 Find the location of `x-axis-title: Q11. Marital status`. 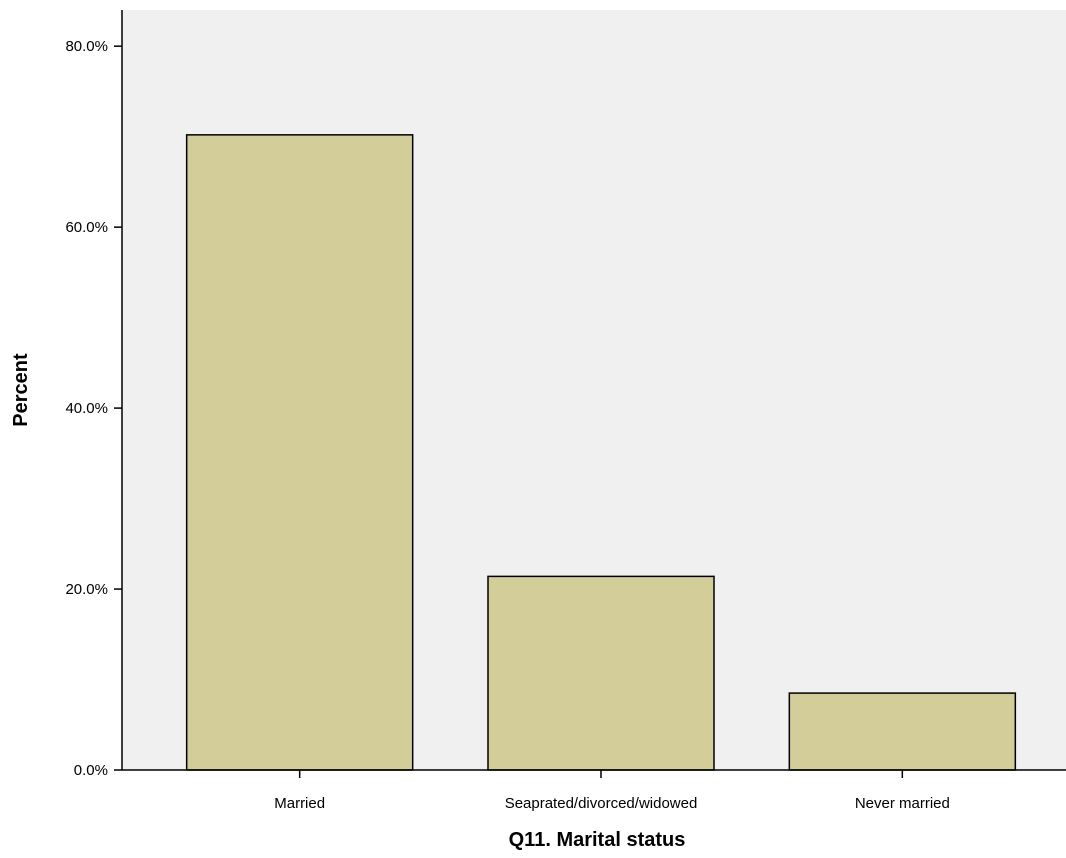

x-axis-title: Q11. Marital status is located at coordinates (597, 840).